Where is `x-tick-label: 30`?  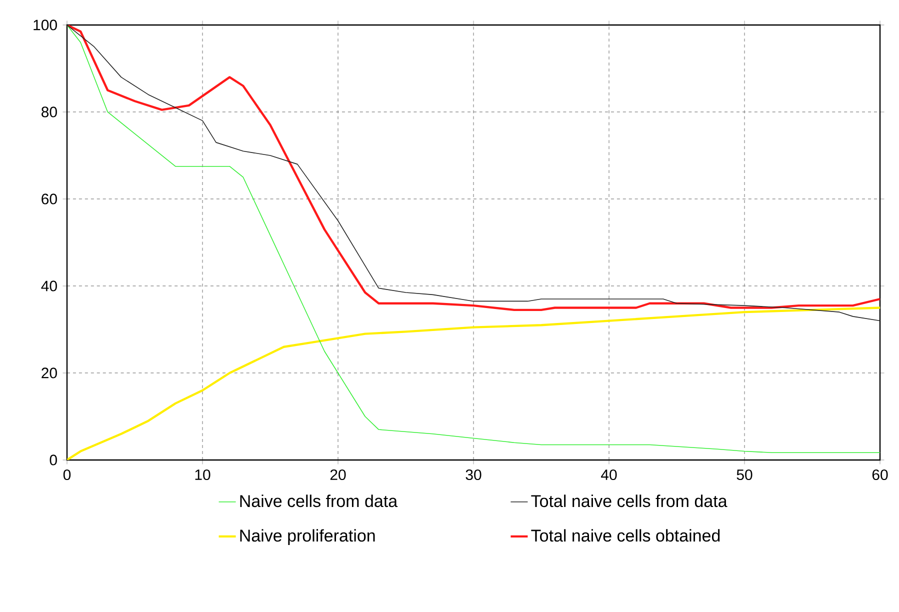
x-tick-label: 30 is located at coordinates (474, 474).